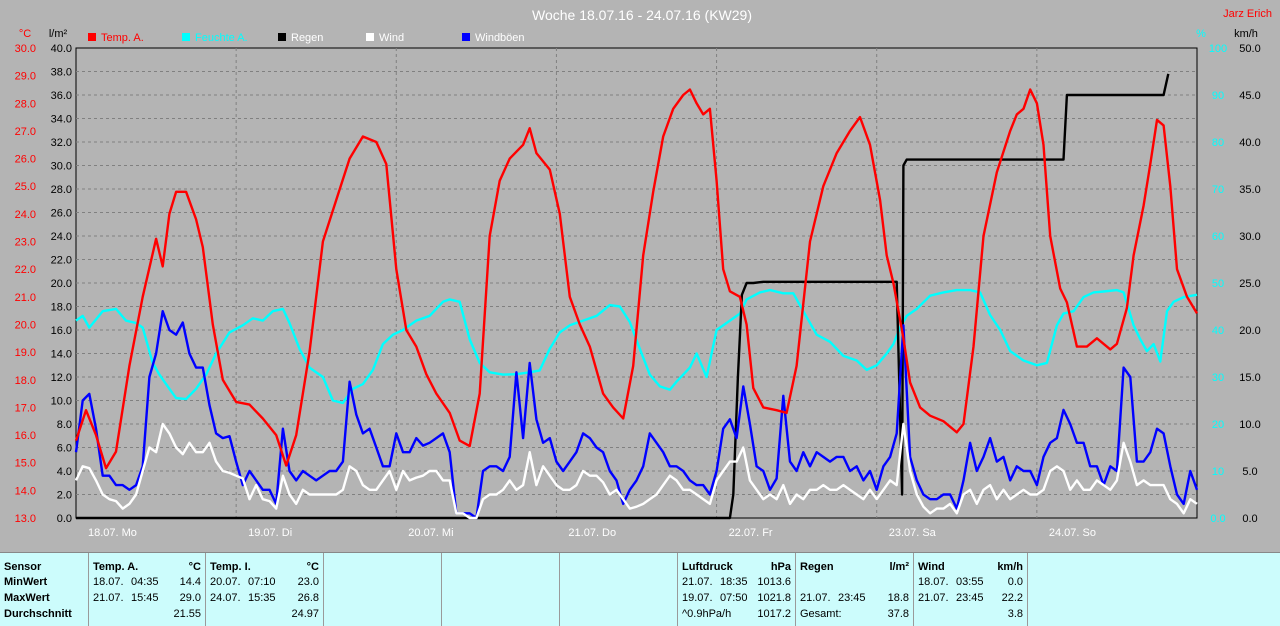  What do you see at coordinates (1072, 533) in the screenshot?
I see `x-tick-label: 24.07. So` at bounding box center [1072, 533].